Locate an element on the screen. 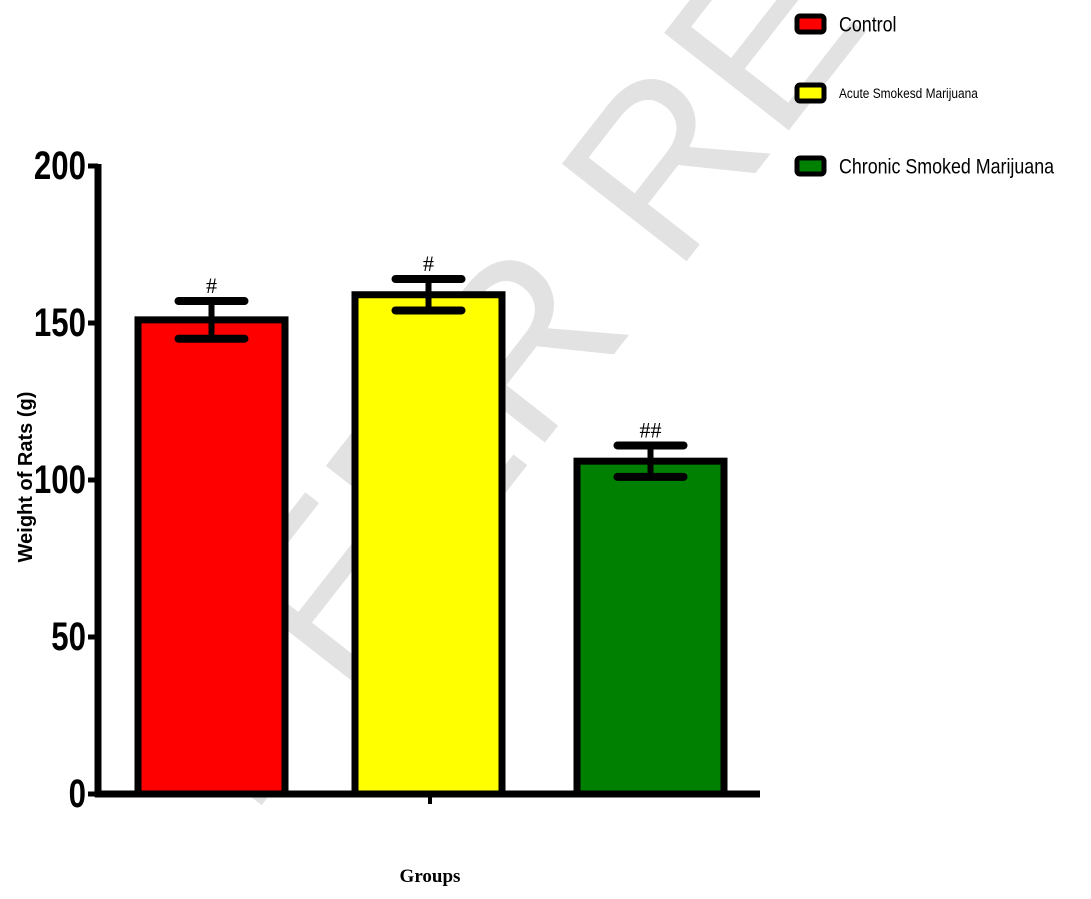 The width and height of the screenshot is (1091, 899). y-tick-label: 0 is located at coordinates (77, 793).